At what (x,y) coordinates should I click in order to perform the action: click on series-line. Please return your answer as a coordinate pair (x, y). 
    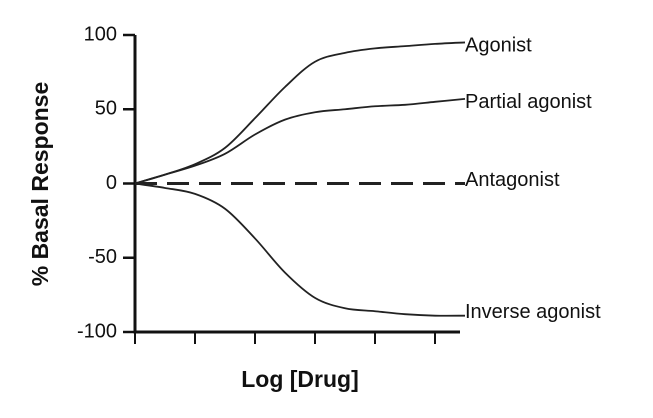
    Looking at the image, I should click on (300, 141).